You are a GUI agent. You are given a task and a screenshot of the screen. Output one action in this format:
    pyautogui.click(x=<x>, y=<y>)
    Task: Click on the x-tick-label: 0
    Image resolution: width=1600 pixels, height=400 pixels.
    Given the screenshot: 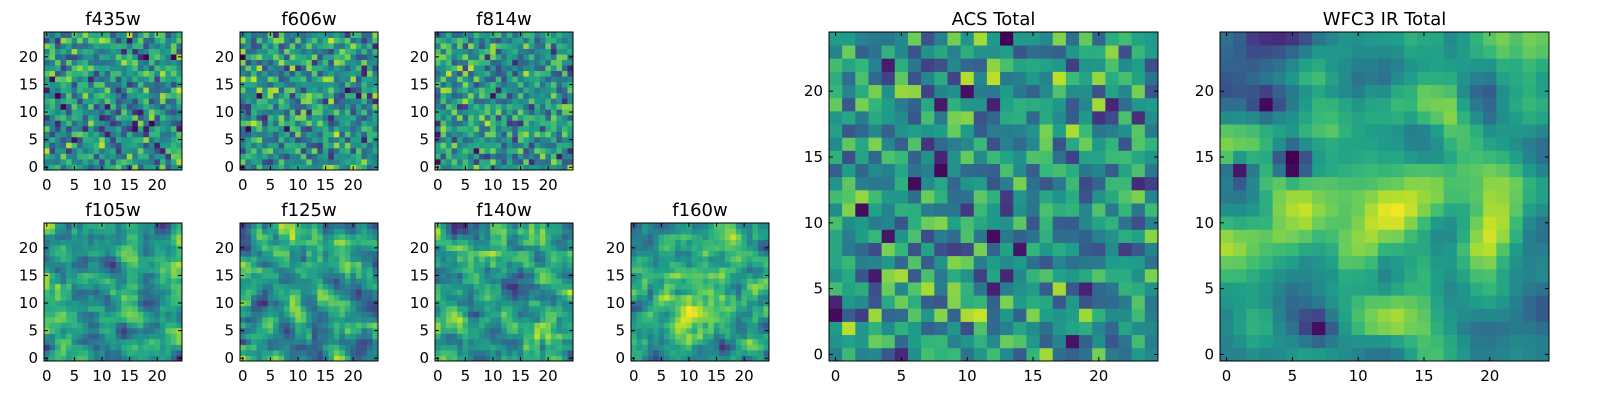 What is the action you would take?
    pyautogui.click(x=47, y=185)
    